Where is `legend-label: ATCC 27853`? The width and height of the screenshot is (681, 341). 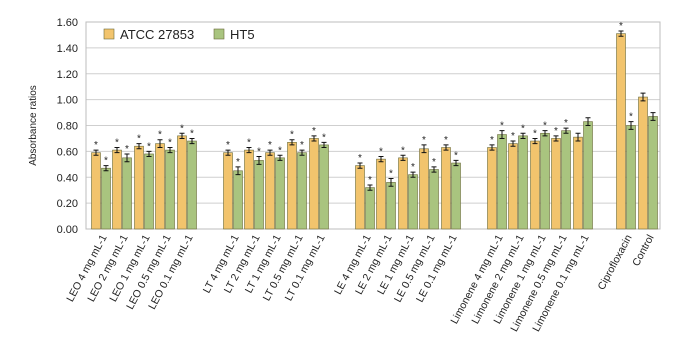 legend-label: ATCC 27853 is located at coordinates (157, 34).